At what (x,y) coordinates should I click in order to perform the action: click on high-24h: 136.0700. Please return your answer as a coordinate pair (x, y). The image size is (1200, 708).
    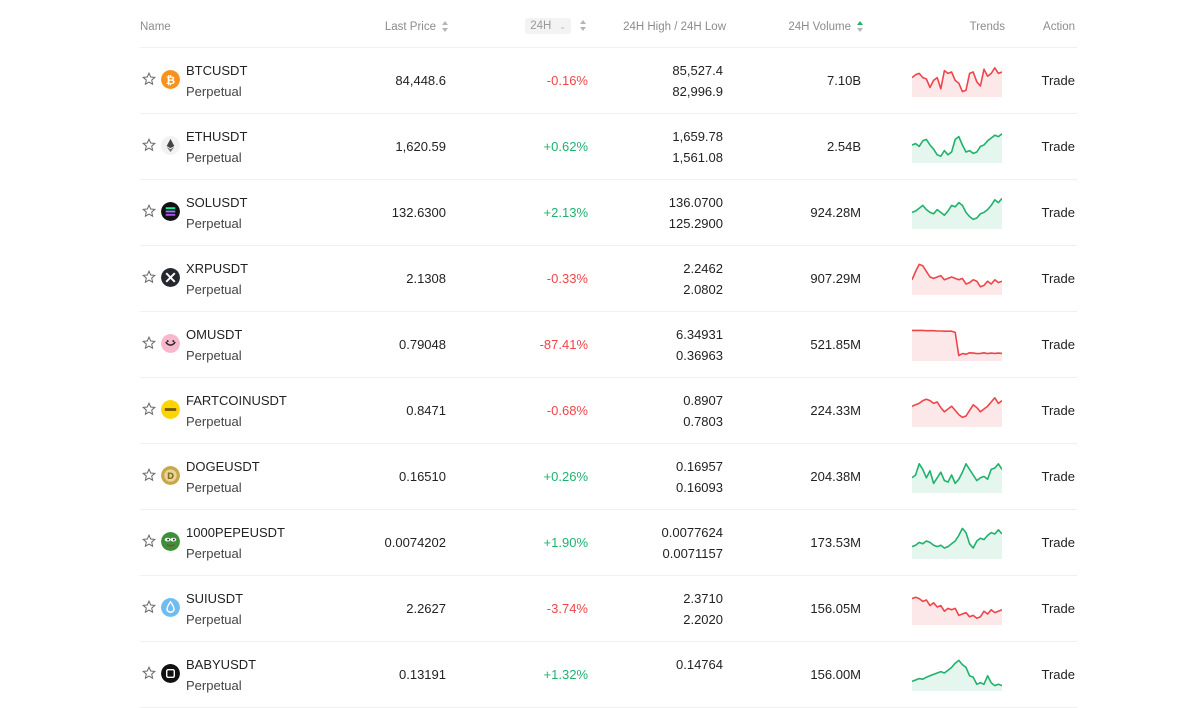
    Looking at the image, I should click on (695, 202).